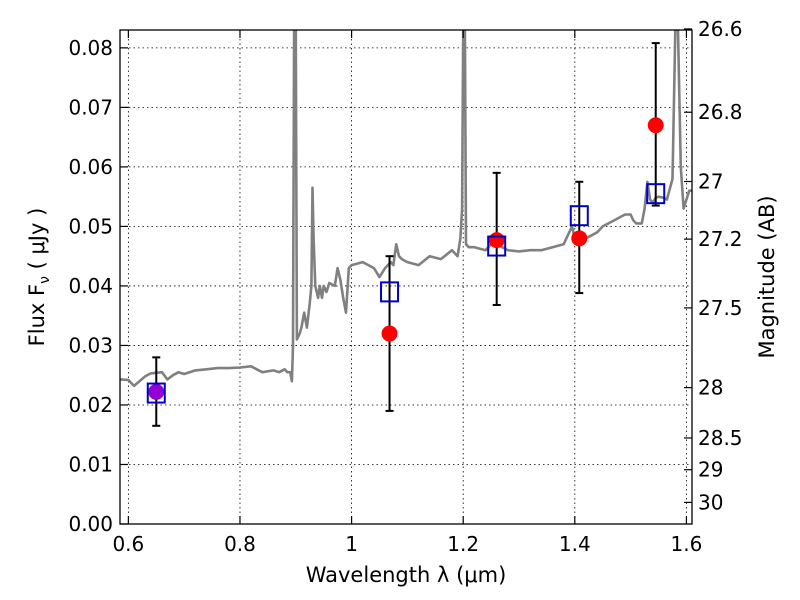 This screenshot has height=600, width=800. Describe the element at coordinates (351, 544) in the screenshot. I see `x-tick-label: 1` at that location.